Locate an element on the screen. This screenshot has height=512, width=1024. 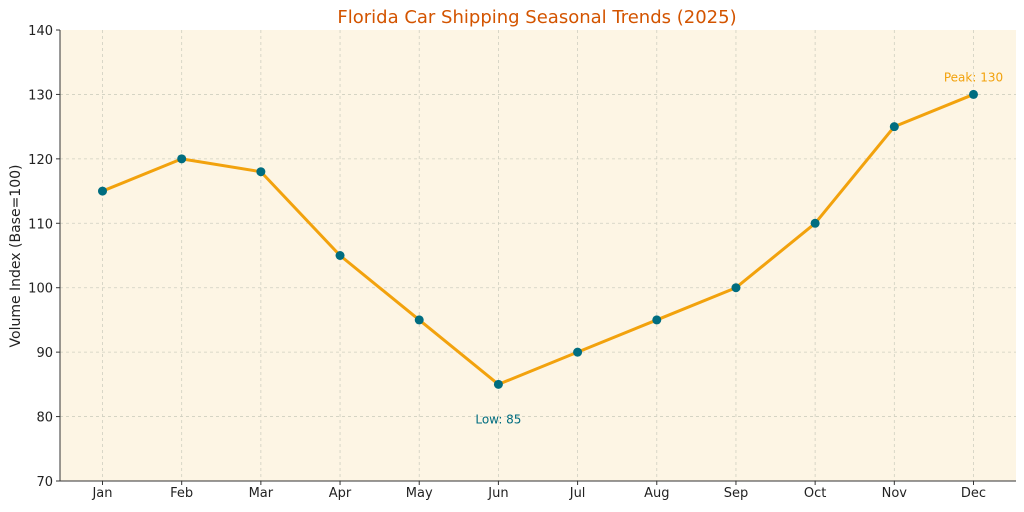
x-tick-label-may: May is located at coordinates (419, 493).